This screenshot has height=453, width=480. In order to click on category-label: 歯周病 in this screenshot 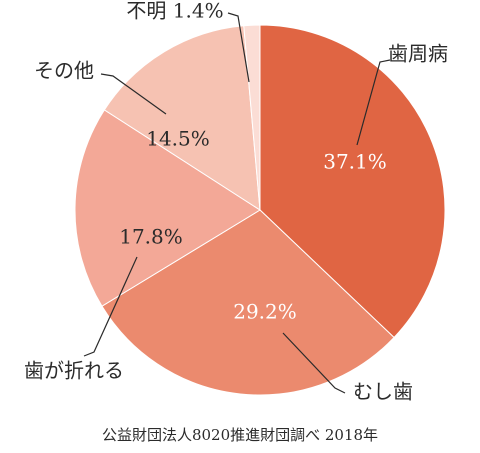, I will do `click(418, 54)`.